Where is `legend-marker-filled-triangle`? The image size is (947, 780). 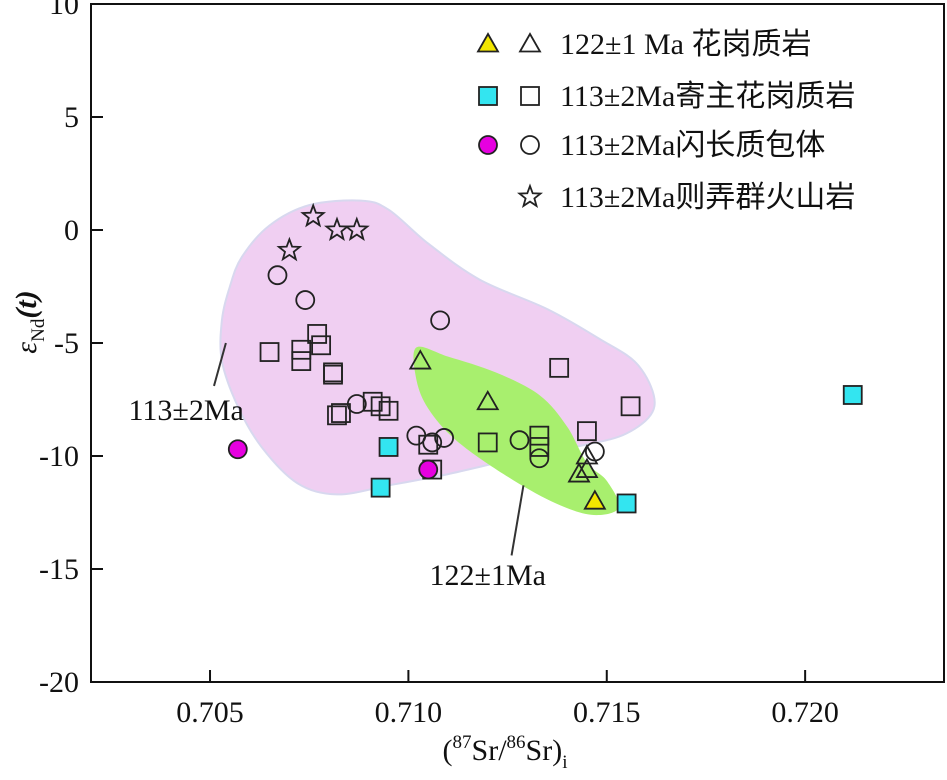 legend-marker-filled-triangle is located at coordinates (488, 42).